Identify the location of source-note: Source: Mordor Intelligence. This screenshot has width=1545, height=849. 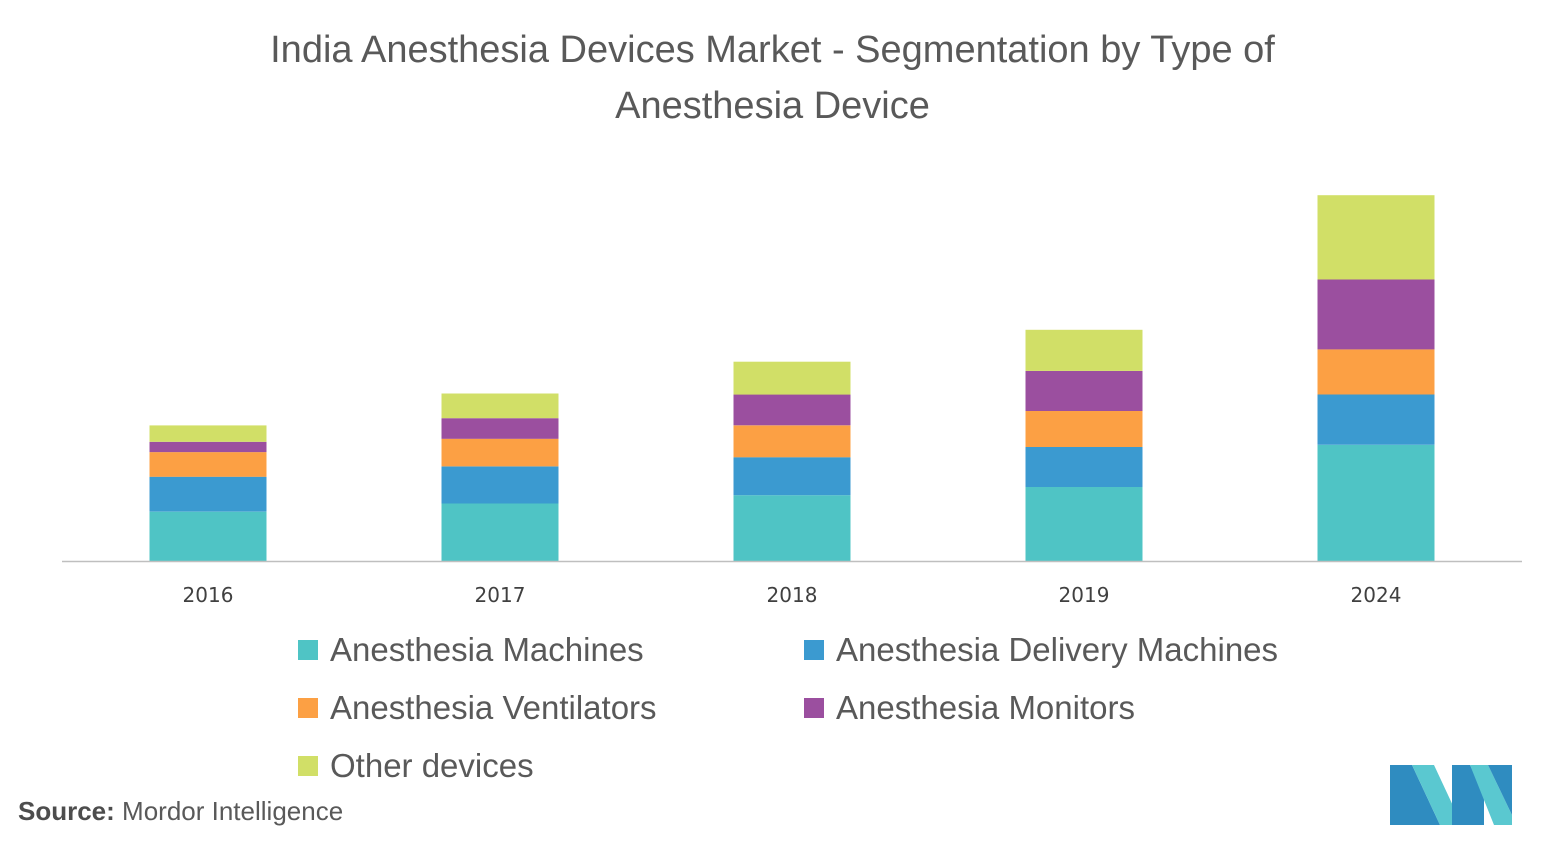
(180, 811).